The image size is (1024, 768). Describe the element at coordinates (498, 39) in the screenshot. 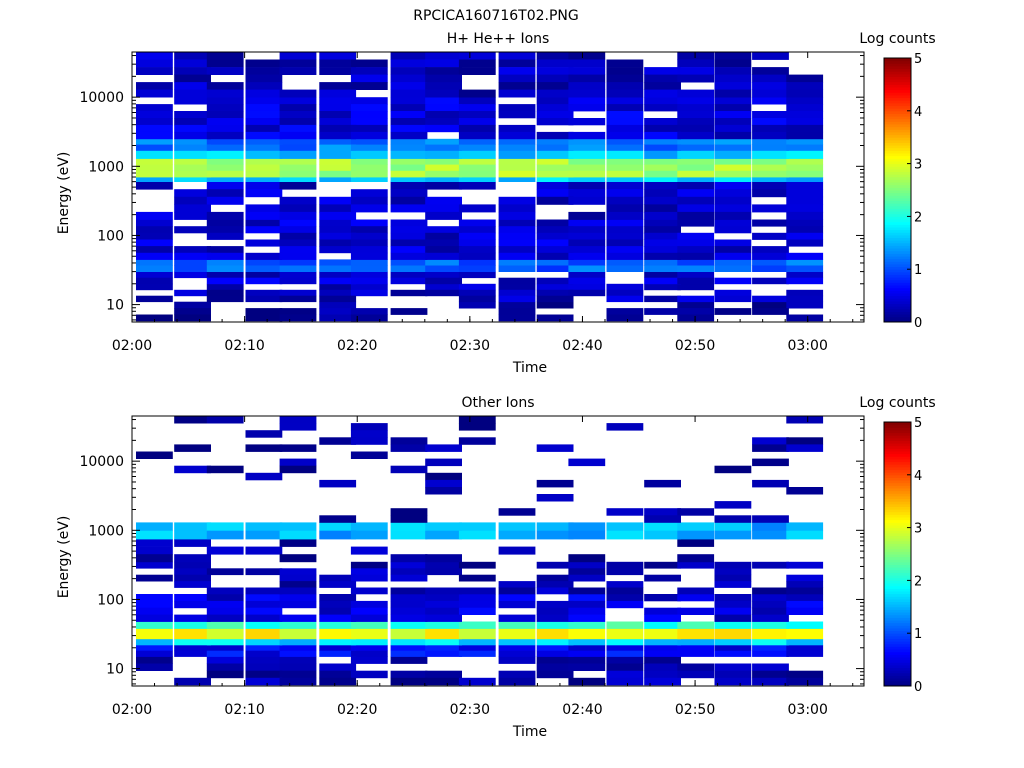

I see `panel-title: H+ He++ Ions` at that location.